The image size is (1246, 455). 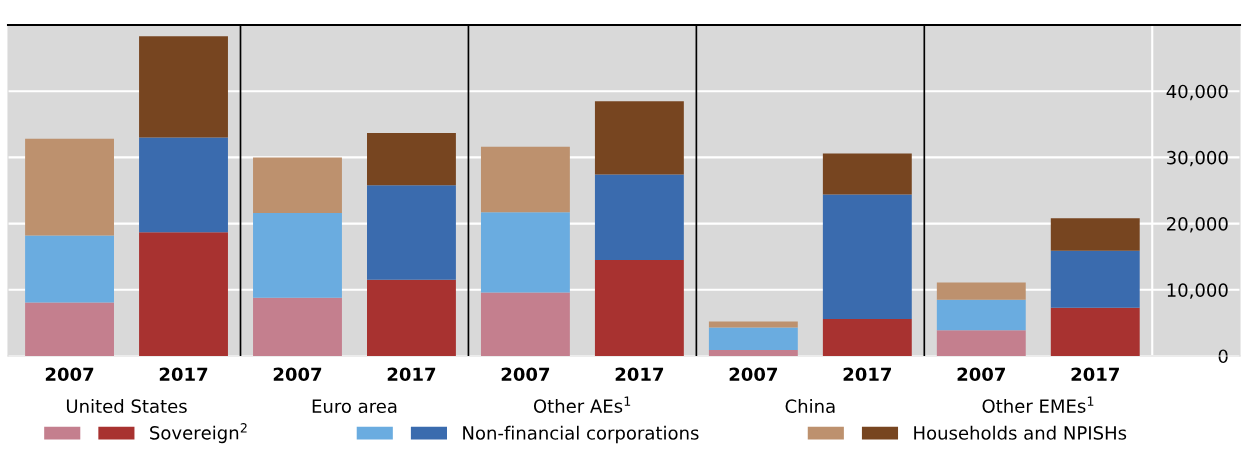 What do you see at coordinates (581, 434) in the screenshot?
I see `legend-label: Non-financial corporations` at bounding box center [581, 434].